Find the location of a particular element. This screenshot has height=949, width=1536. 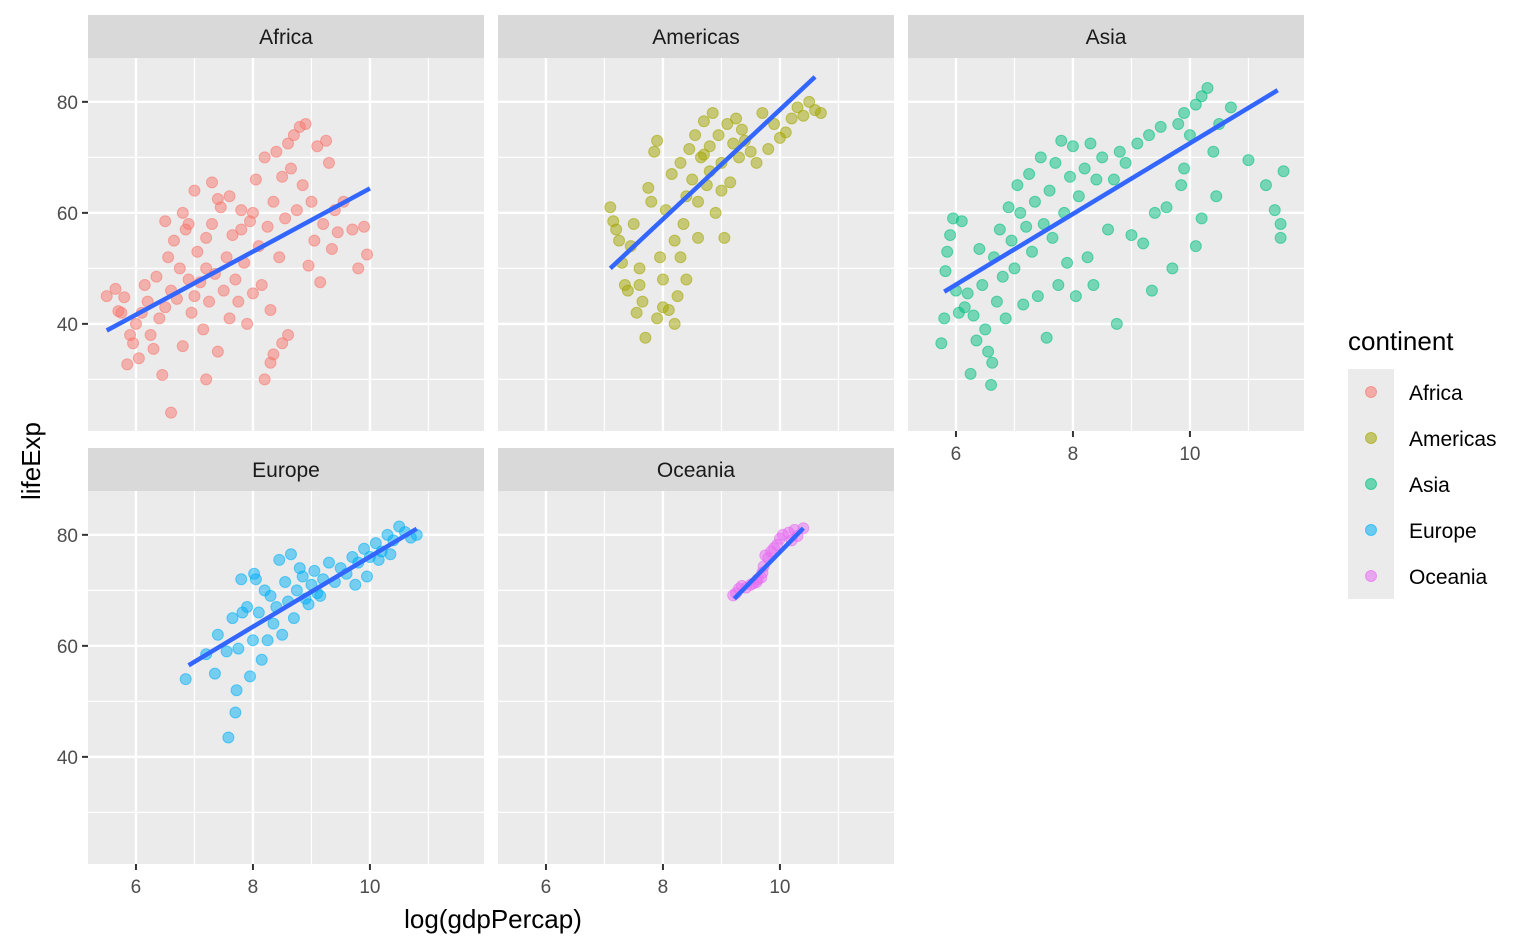

y-tick-label: 60 is located at coordinates (67, 214).